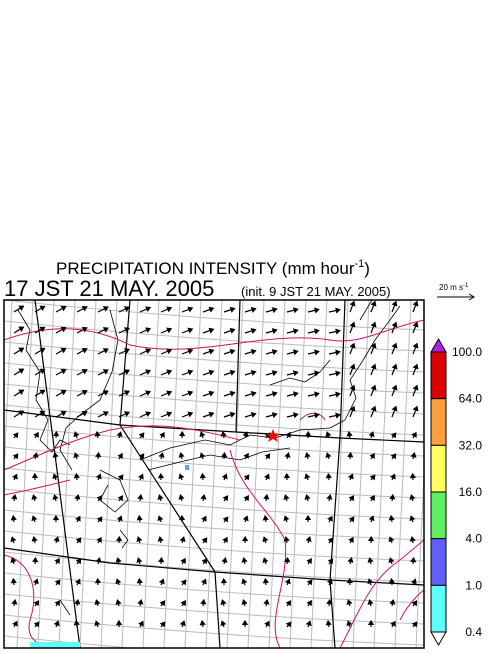 The height and width of the screenshot is (655, 500). Describe the element at coordinates (473, 585) in the screenshot. I see `colorbar-label: 1.0` at that location.